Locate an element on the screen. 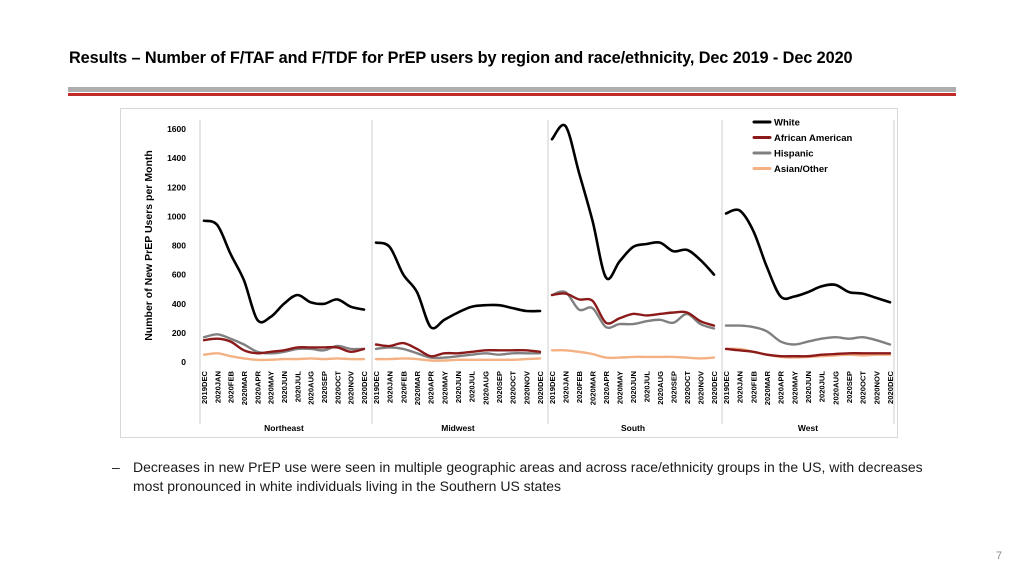 The width and height of the screenshot is (1024, 576). legend-label: African American is located at coordinates (813, 138).